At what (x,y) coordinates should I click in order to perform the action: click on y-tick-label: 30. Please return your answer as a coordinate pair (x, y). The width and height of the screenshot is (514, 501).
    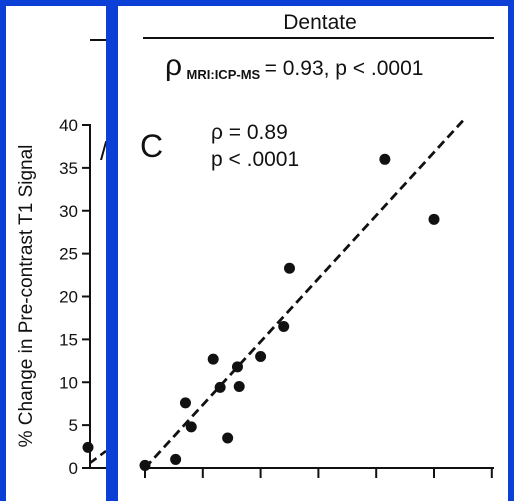
    Looking at the image, I should click on (68, 211).